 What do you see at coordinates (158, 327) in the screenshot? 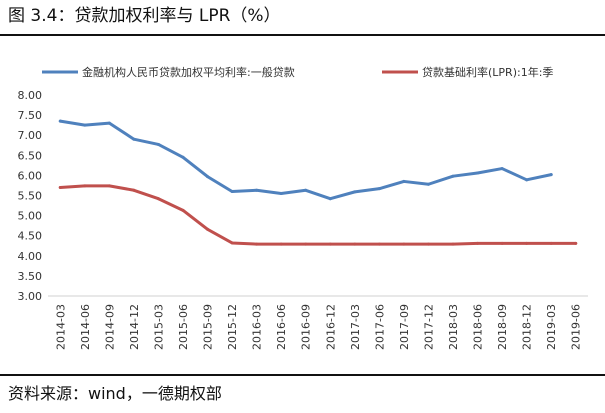
I see `x-tick-label: 2015-03` at bounding box center [158, 327].